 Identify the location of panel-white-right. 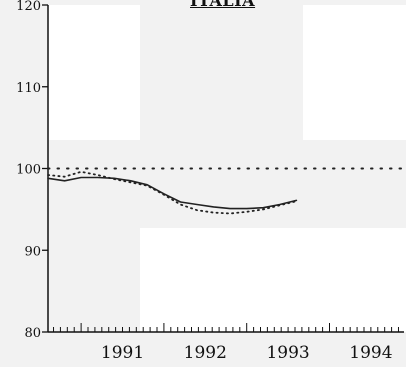
(354, 72).